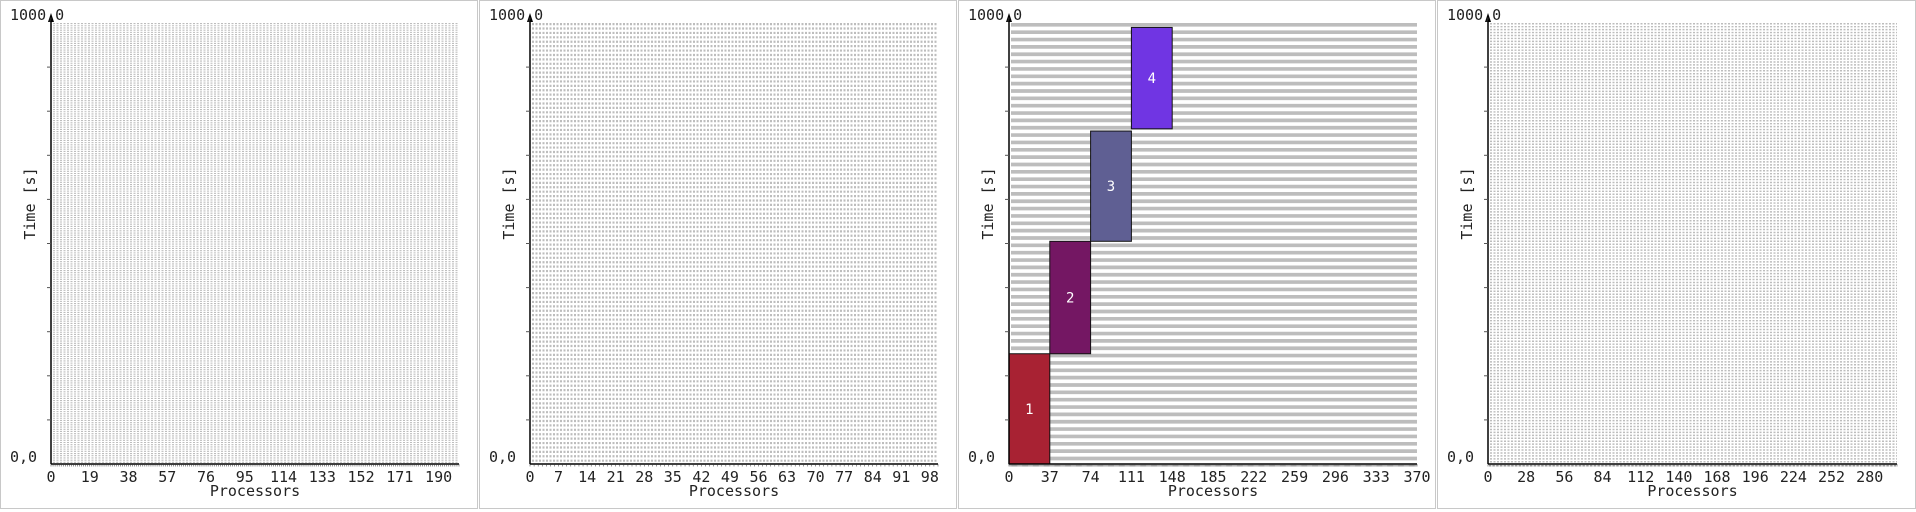 The height and width of the screenshot is (512, 1916). I want to click on x-tick-label: 296, so click(1335, 477).